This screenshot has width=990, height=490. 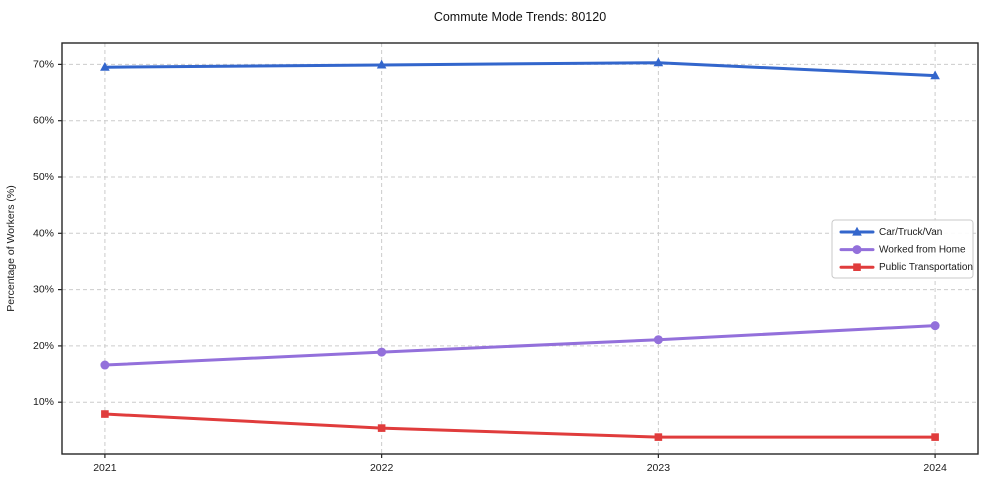 I want to click on x-tick-label: 2023, so click(x=659, y=468).